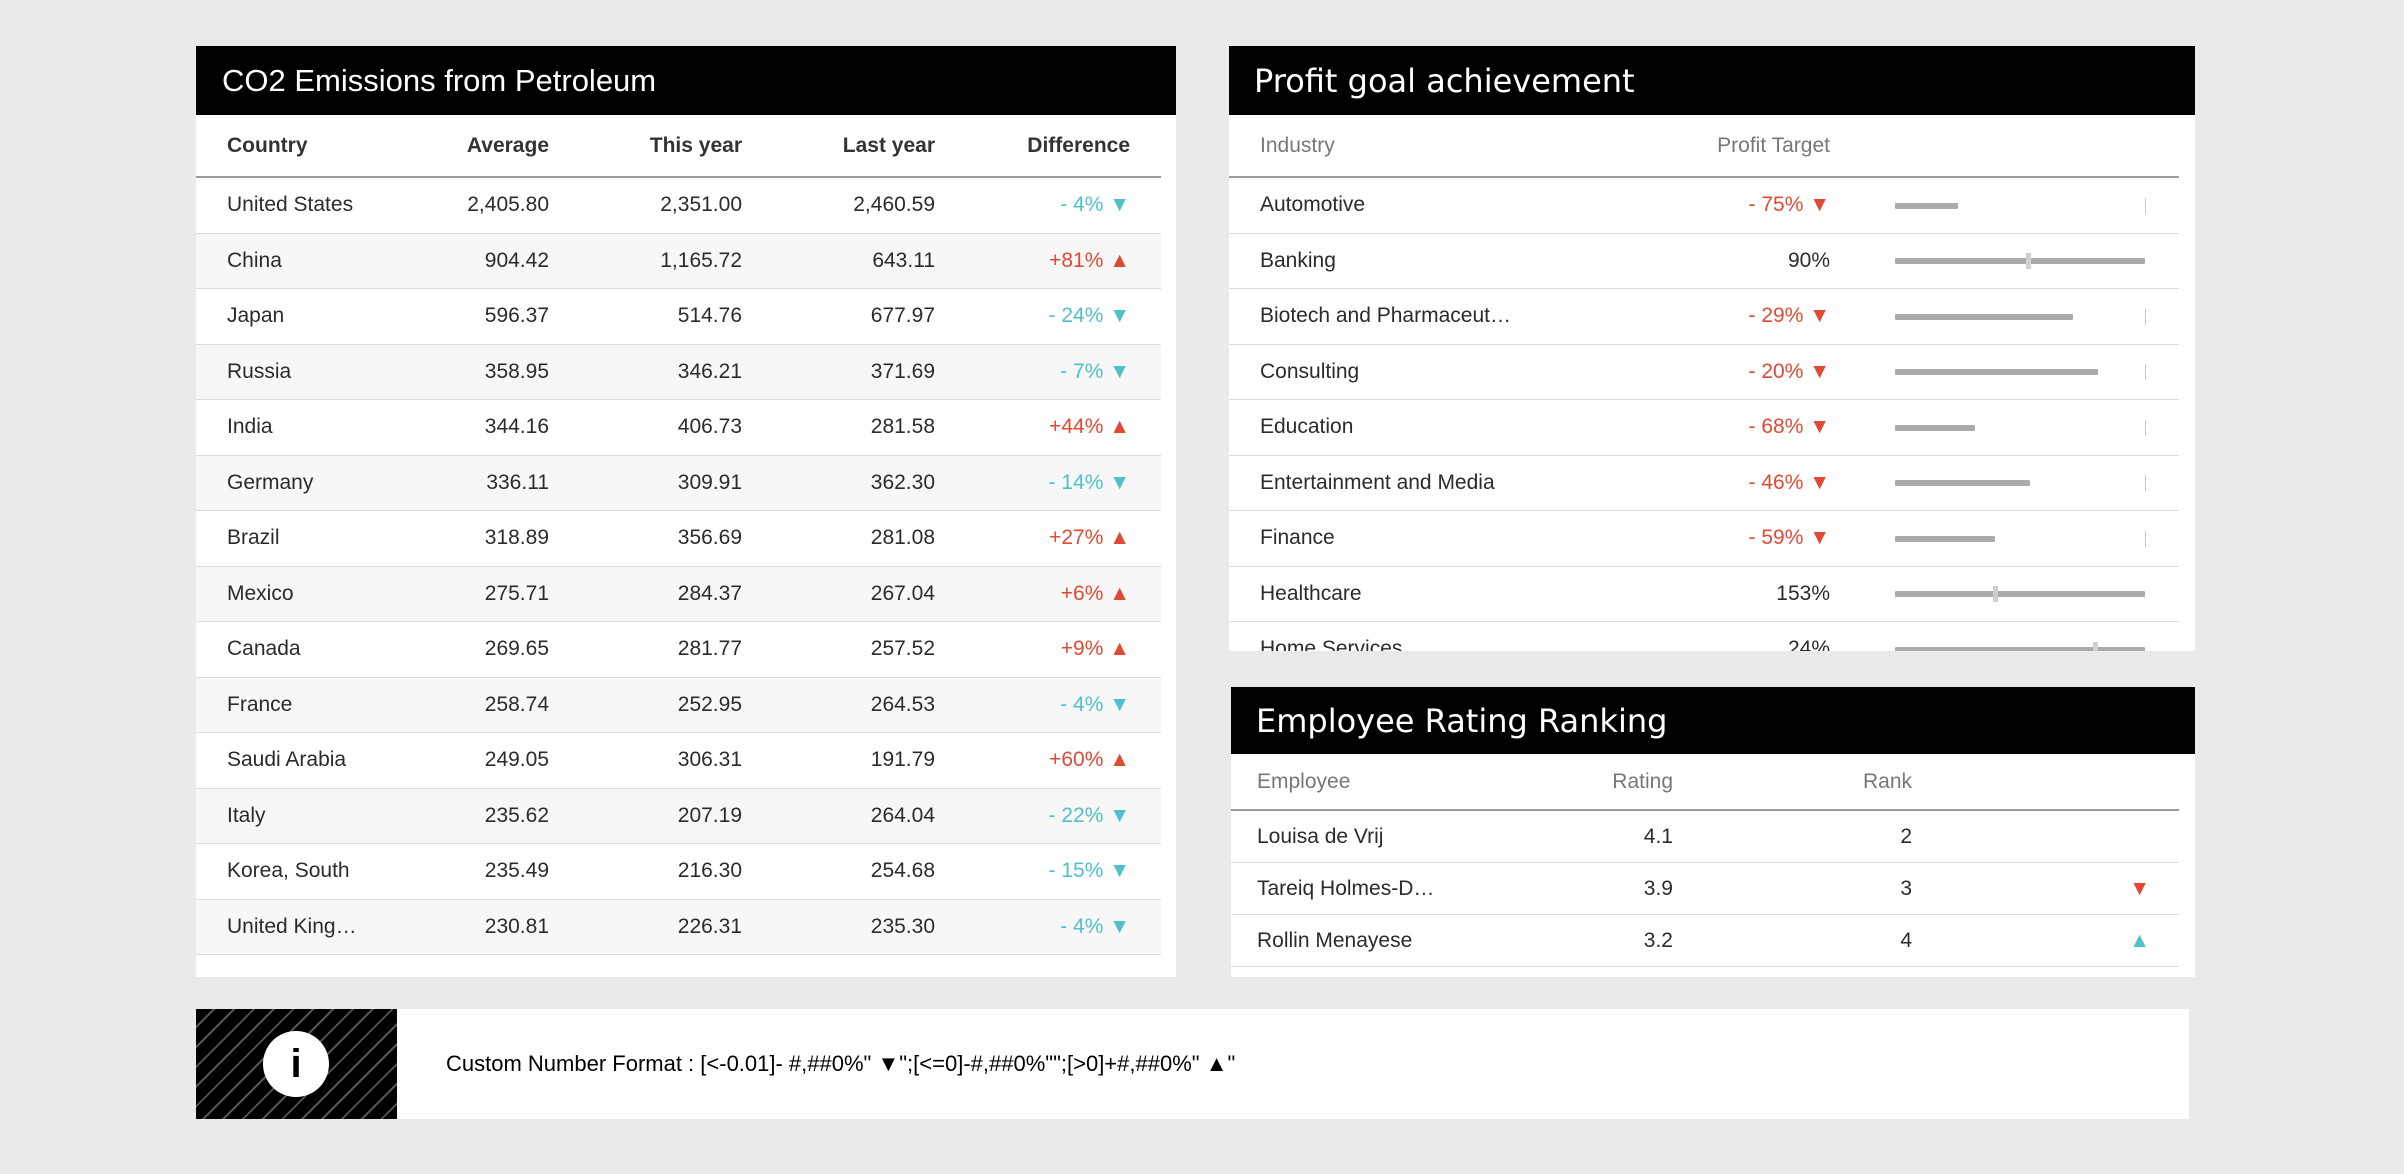  Describe the element at coordinates (709, 316) in the screenshot. I see `table-cell: 514.76` at that location.